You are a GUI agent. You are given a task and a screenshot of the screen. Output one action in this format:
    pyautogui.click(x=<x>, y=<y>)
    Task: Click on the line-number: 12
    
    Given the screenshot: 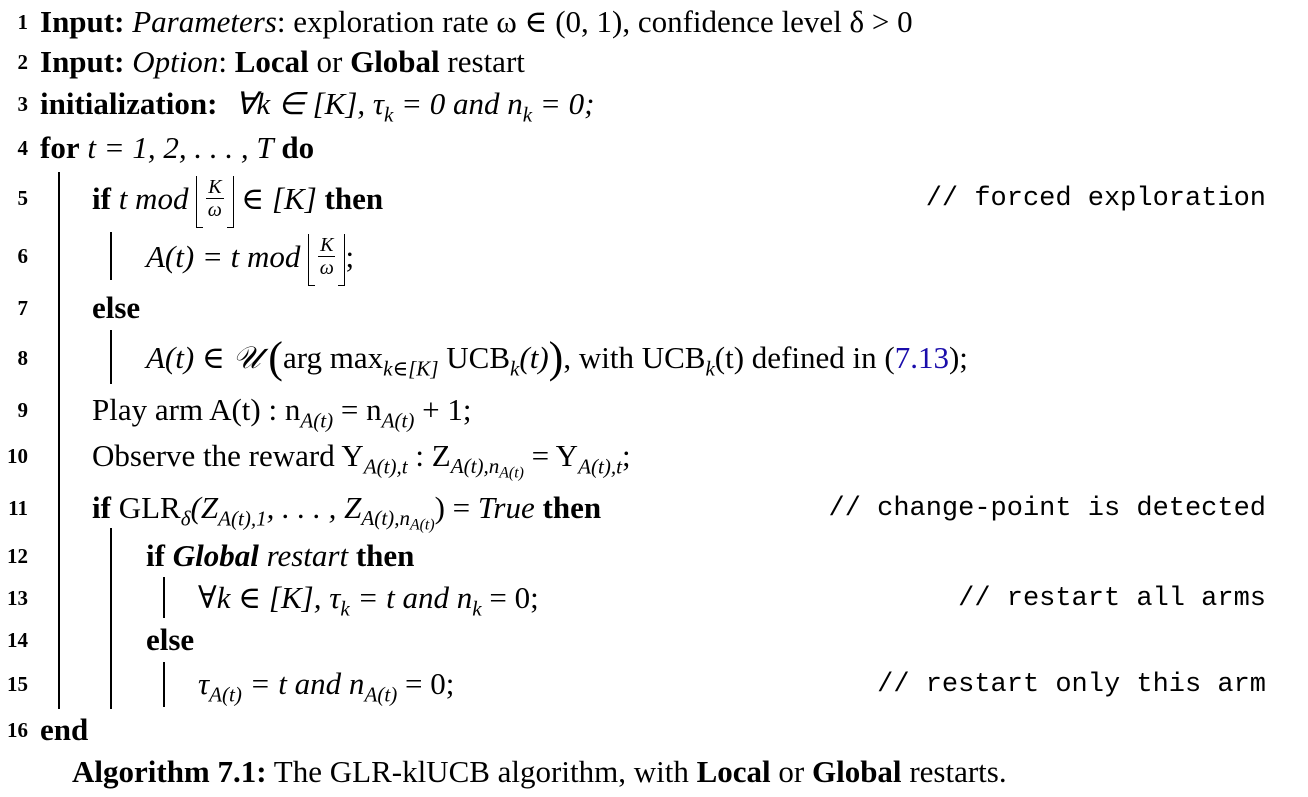 What is the action you would take?
    pyautogui.click(x=17, y=556)
    